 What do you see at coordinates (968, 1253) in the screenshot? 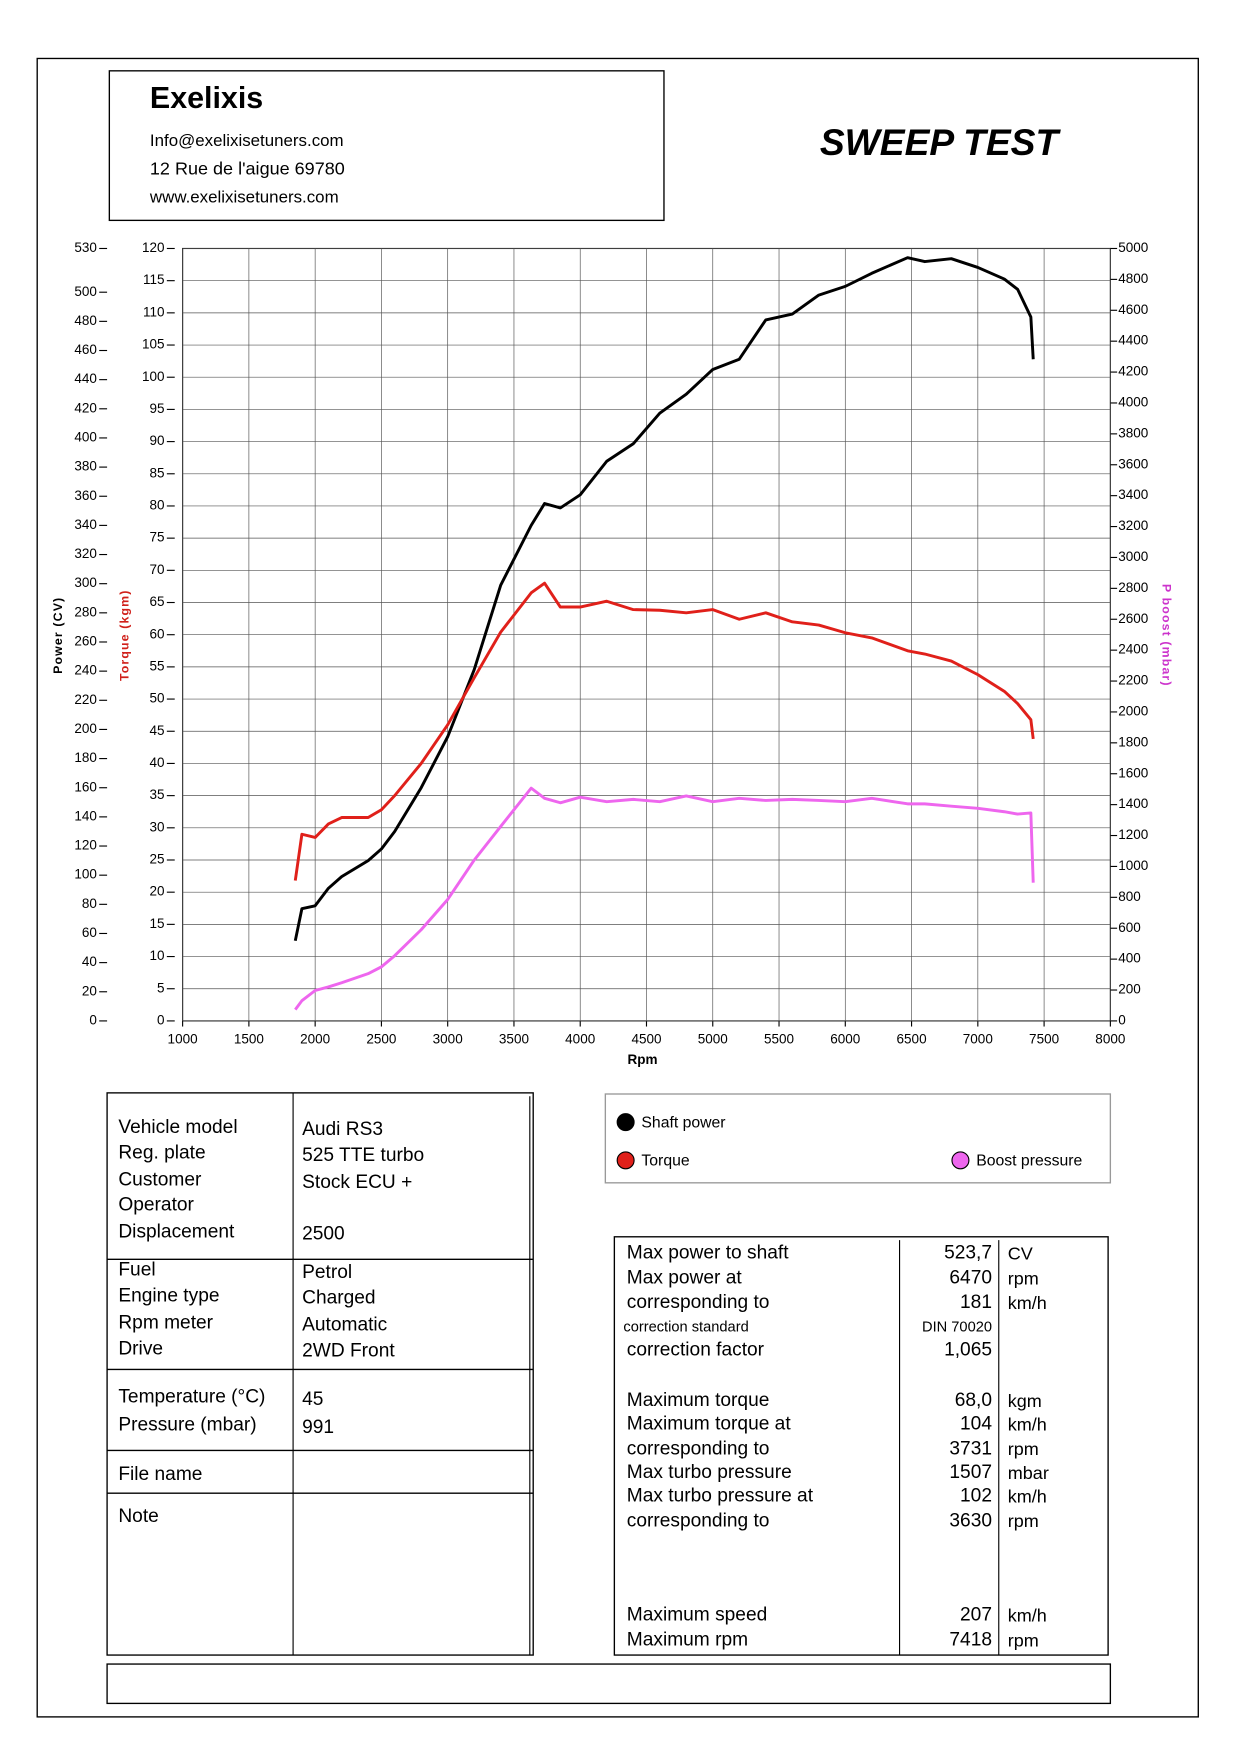
I see `result-value: 523,7` at bounding box center [968, 1253].